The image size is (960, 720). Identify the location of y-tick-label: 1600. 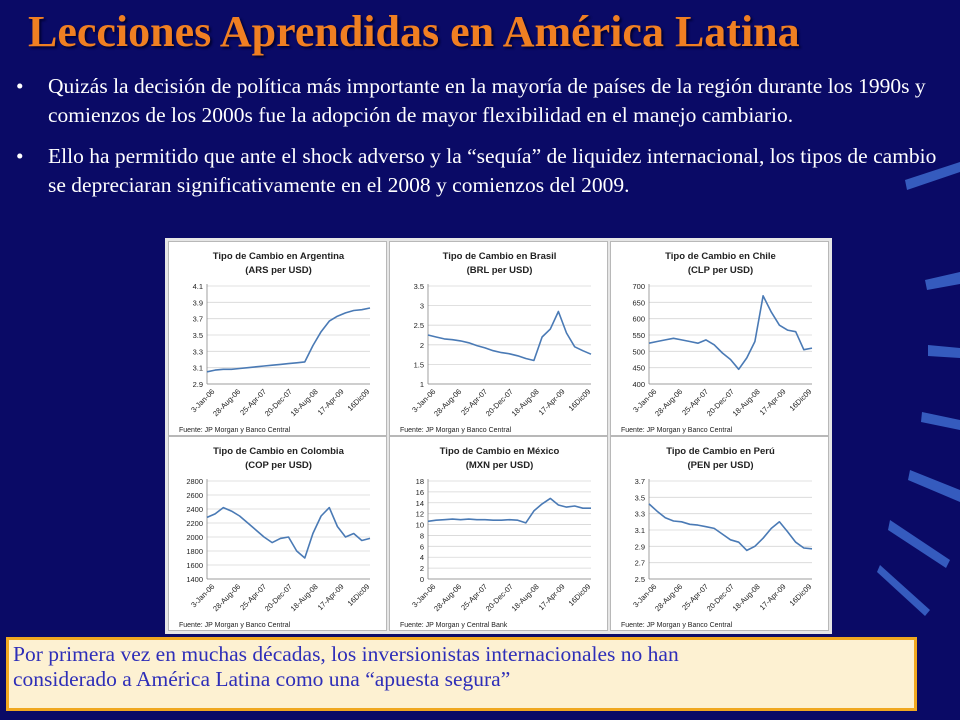
(194, 565).